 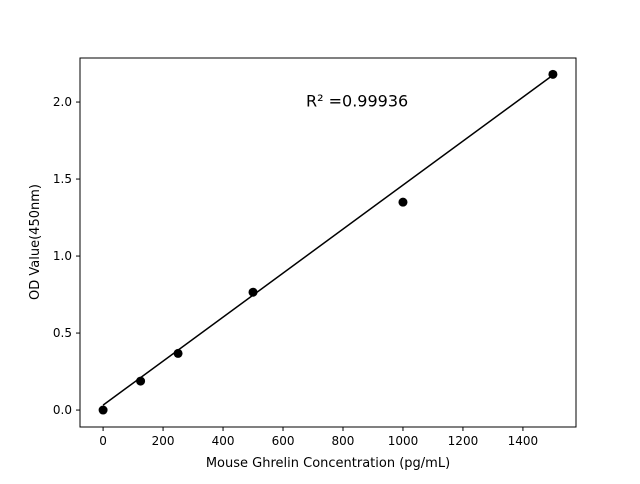 What do you see at coordinates (283, 441) in the screenshot?
I see `x-tick-label: 600` at bounding box center [283, 441].